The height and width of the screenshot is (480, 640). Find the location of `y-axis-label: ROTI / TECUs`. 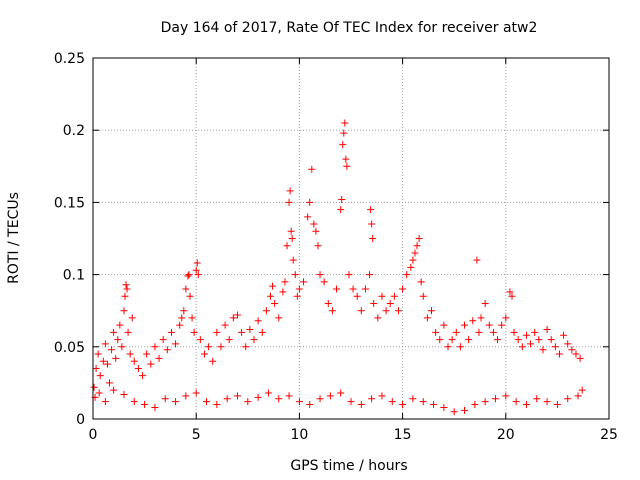

y-axis-label: ROTI / TECUs is located at coordinates (14, 238).